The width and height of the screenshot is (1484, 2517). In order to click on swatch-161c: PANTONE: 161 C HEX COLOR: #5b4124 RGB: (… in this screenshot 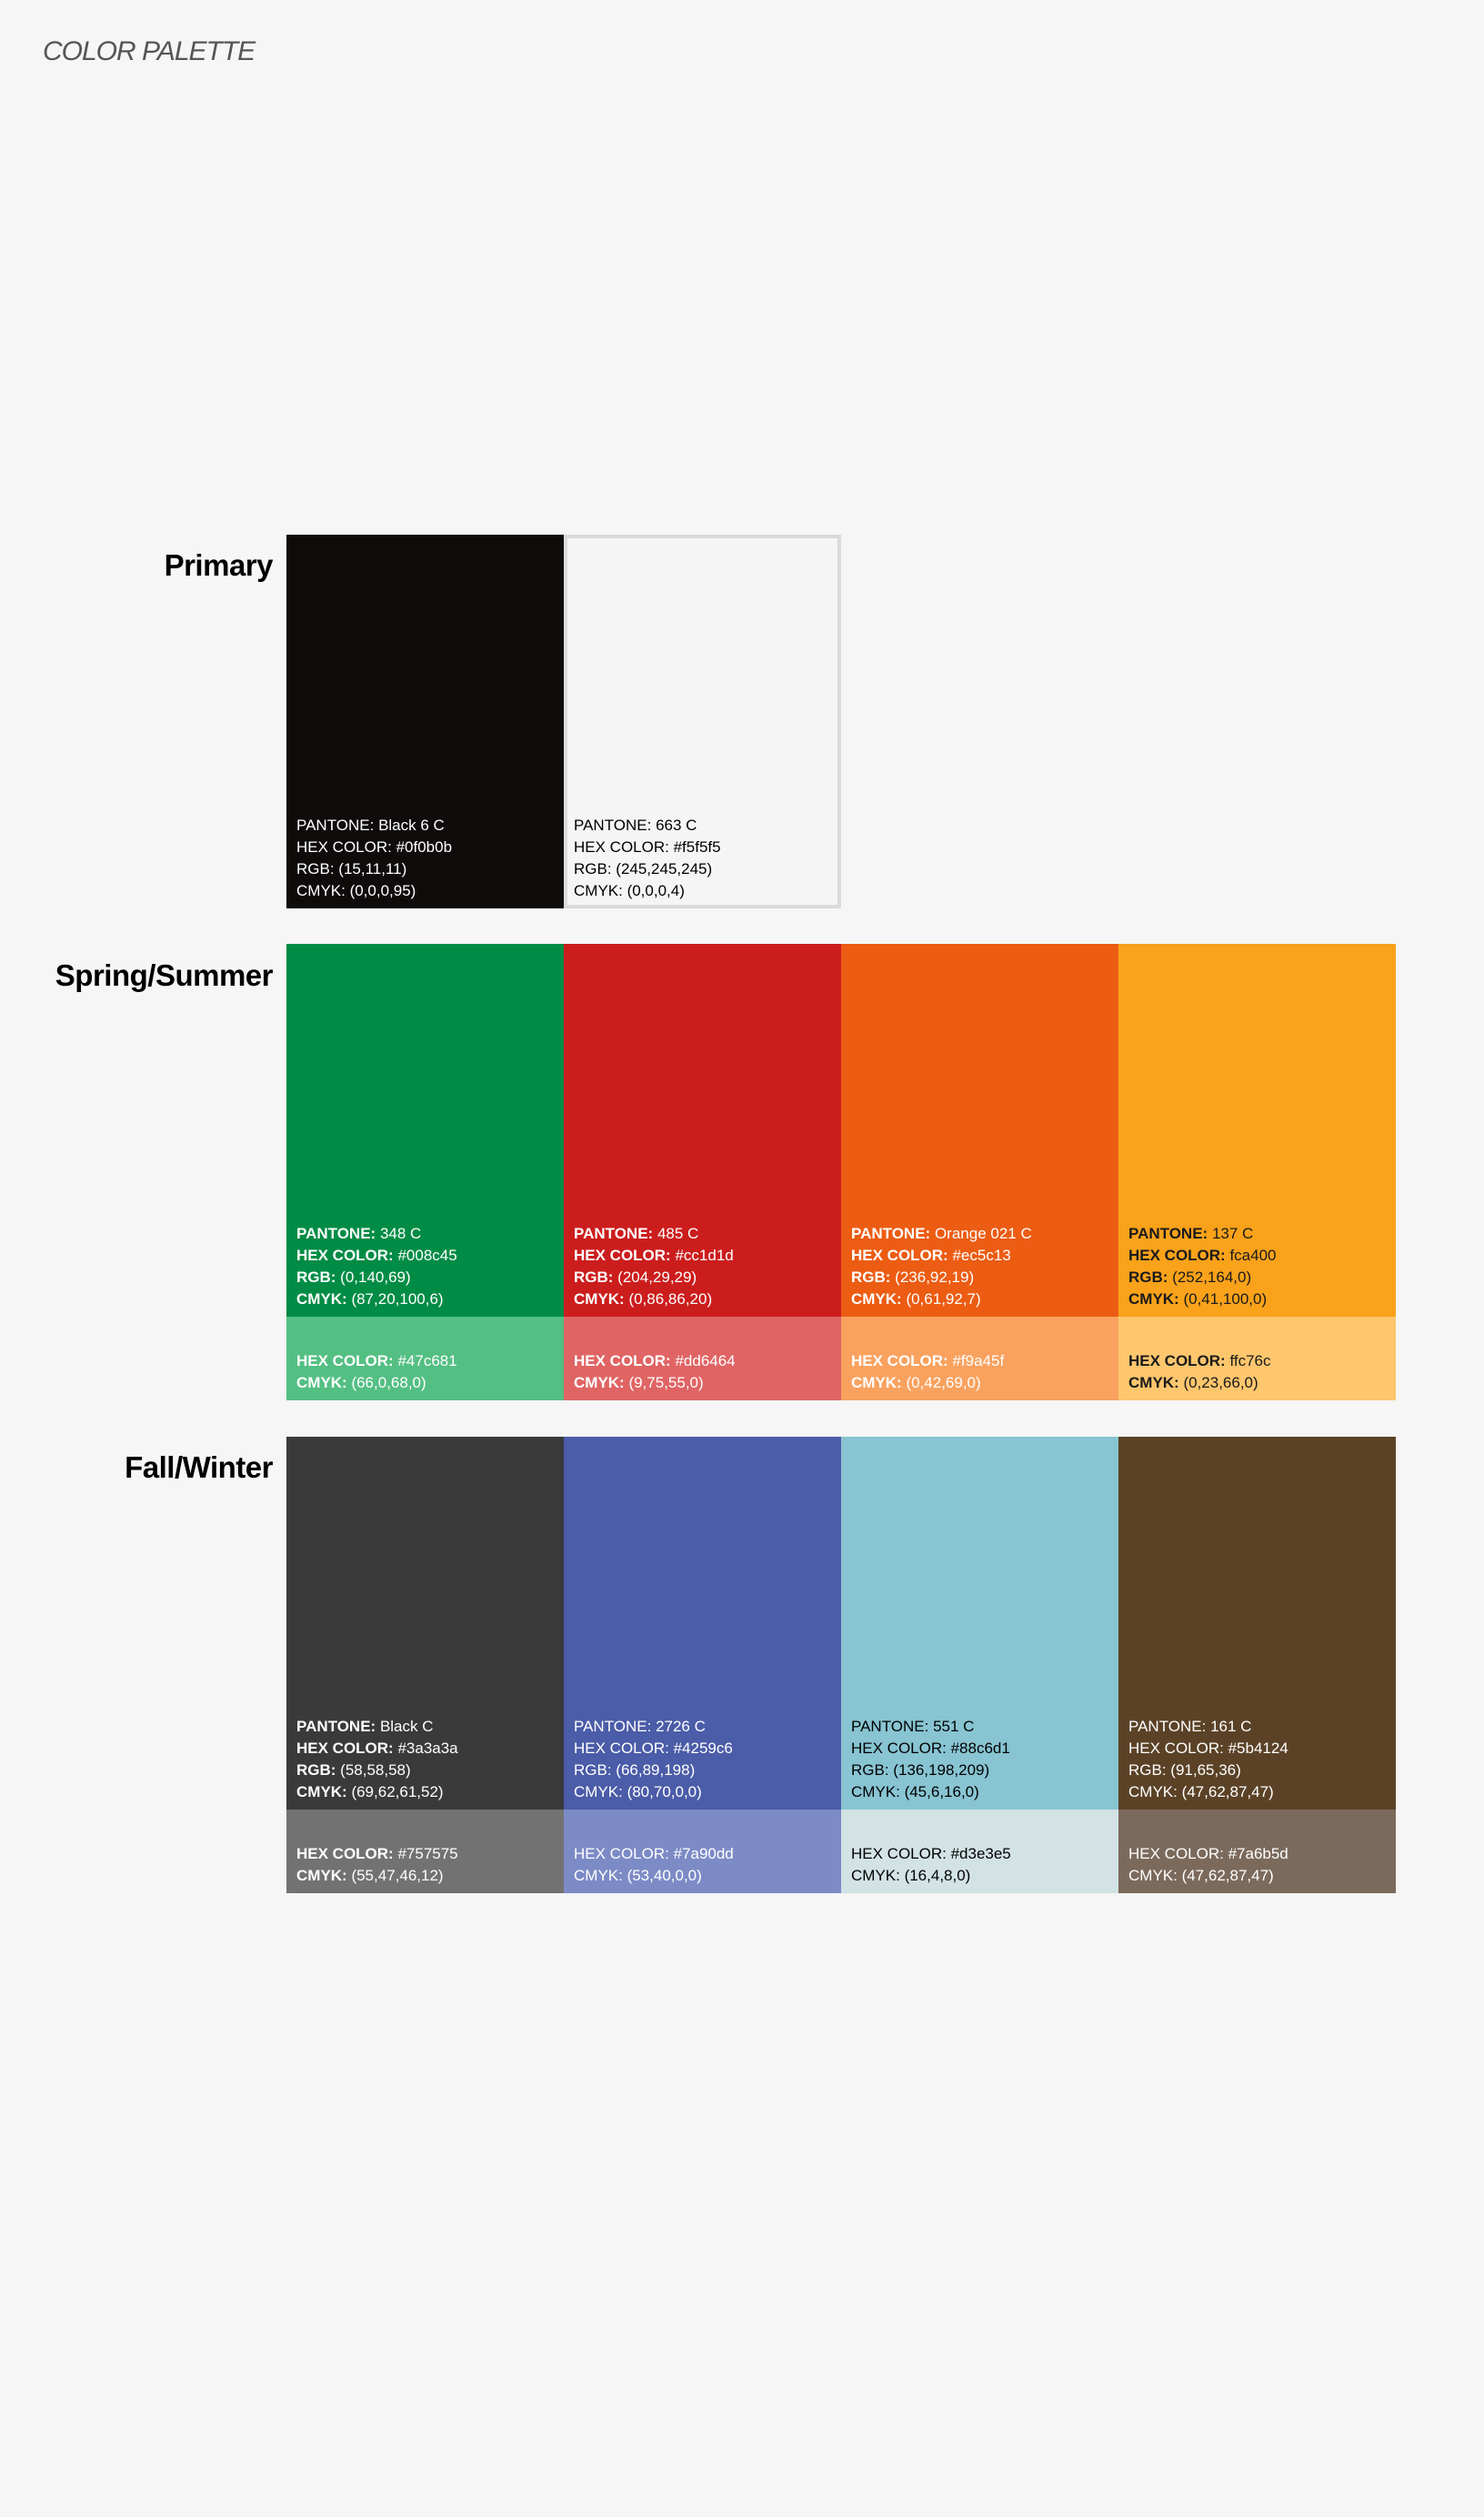, I will do `click(1257, 1624)`.